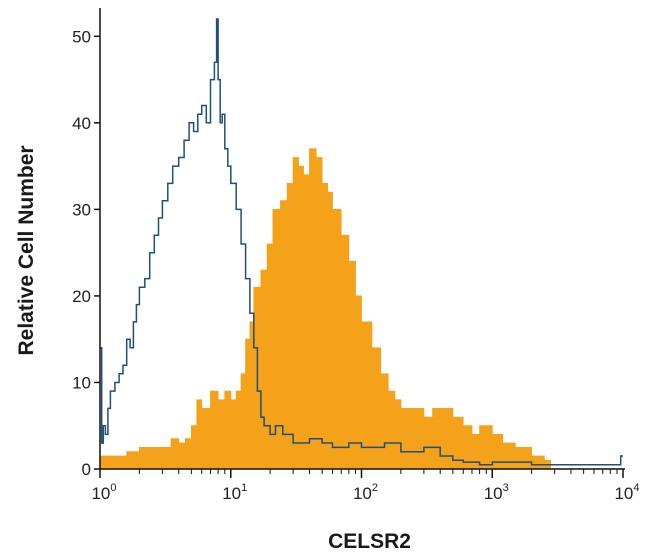 The image size is (650, 560). What do you see at coordinates (81, 36) in the screenshot?
I see `y-tick-label: 50` at bounding box center [81, 36].